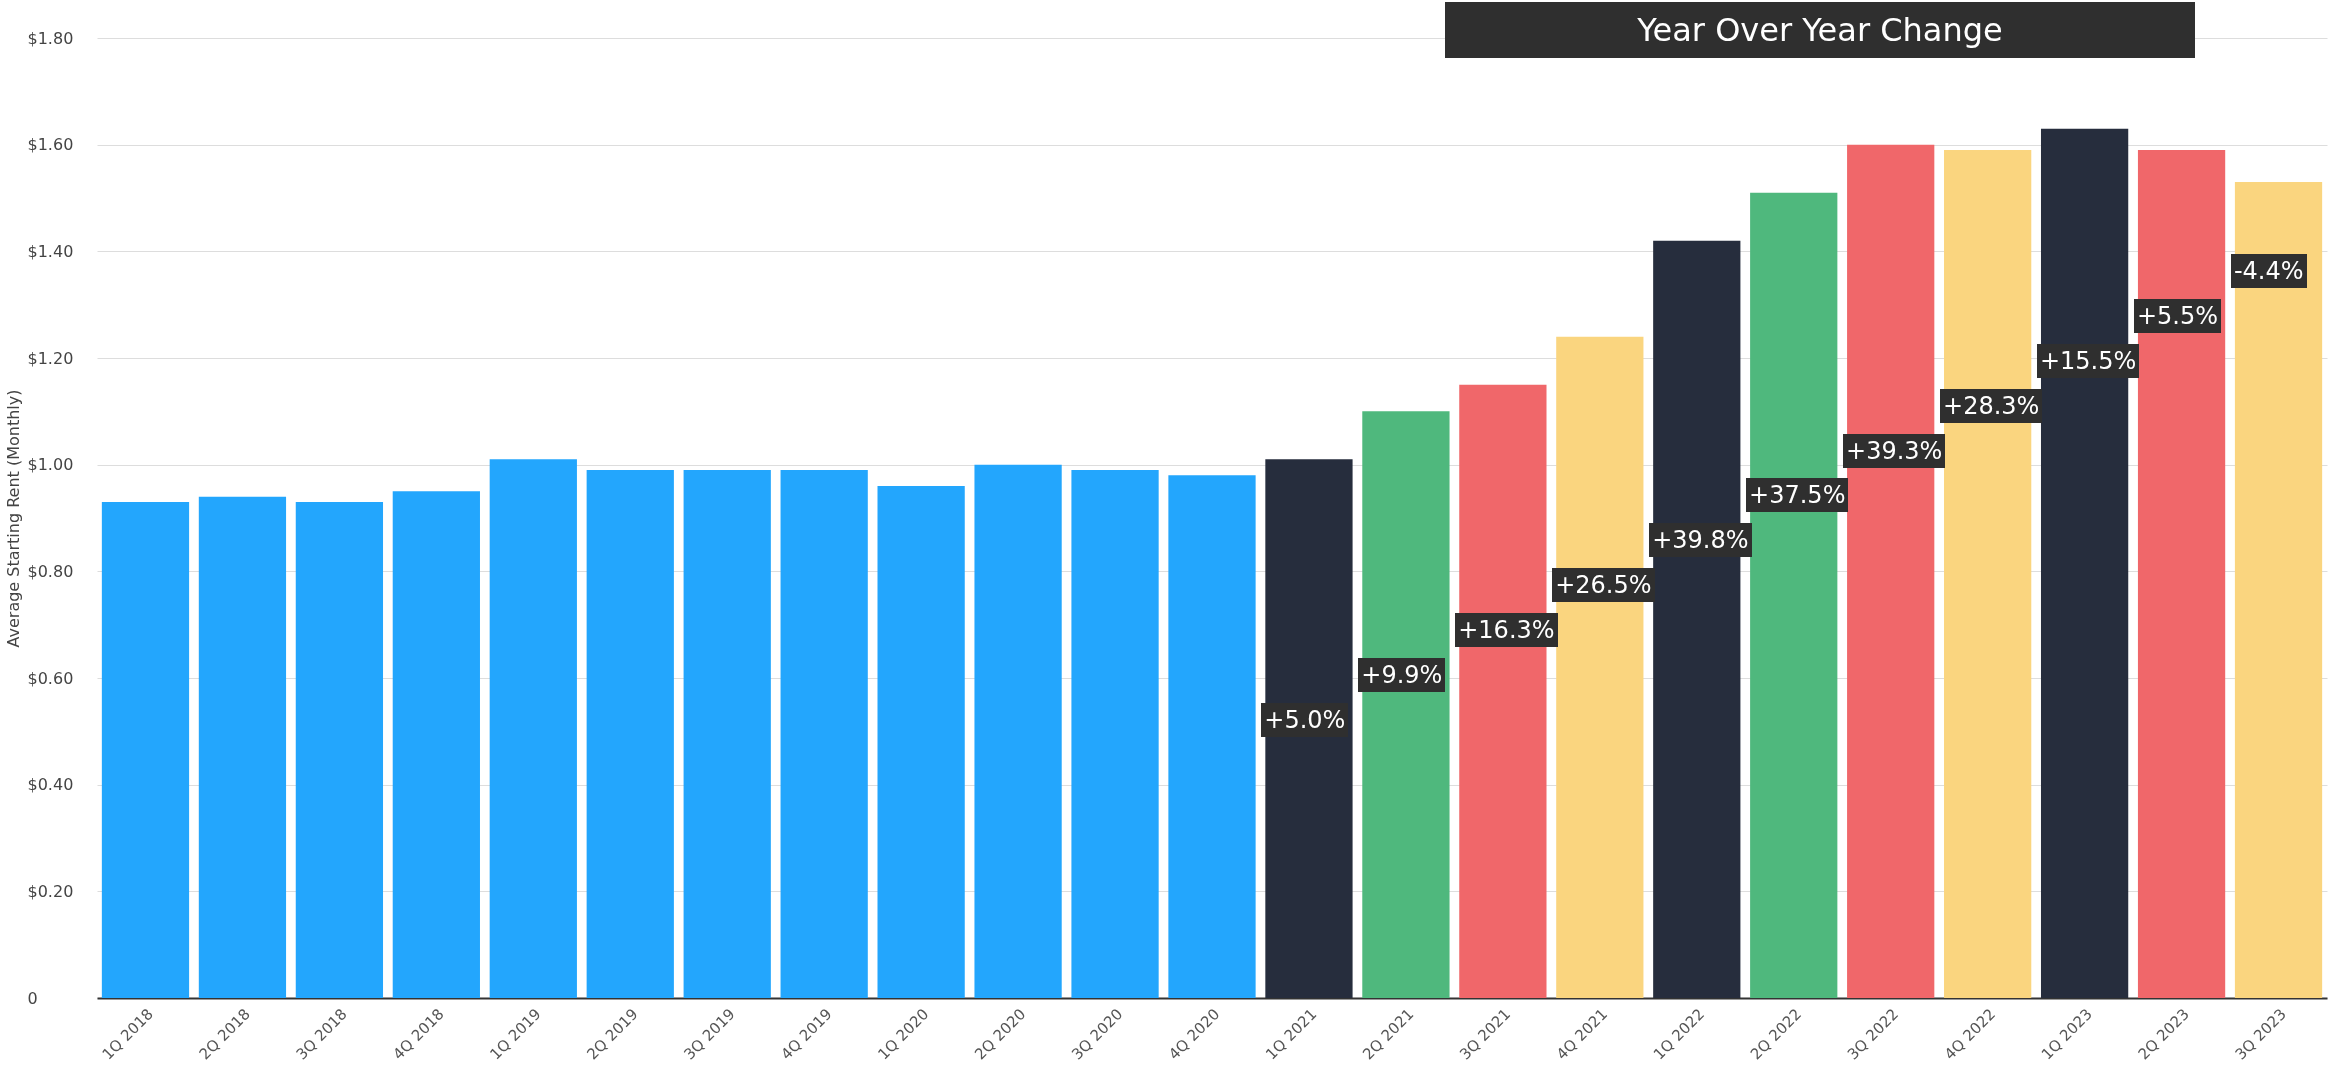 Image resolution: width=2341 pixels, height=1091 pixels. What do you see at coordinates (50, 358) in the screenshot?
I see `y-tick-label: $1.20` at bounding box center [50, 358].